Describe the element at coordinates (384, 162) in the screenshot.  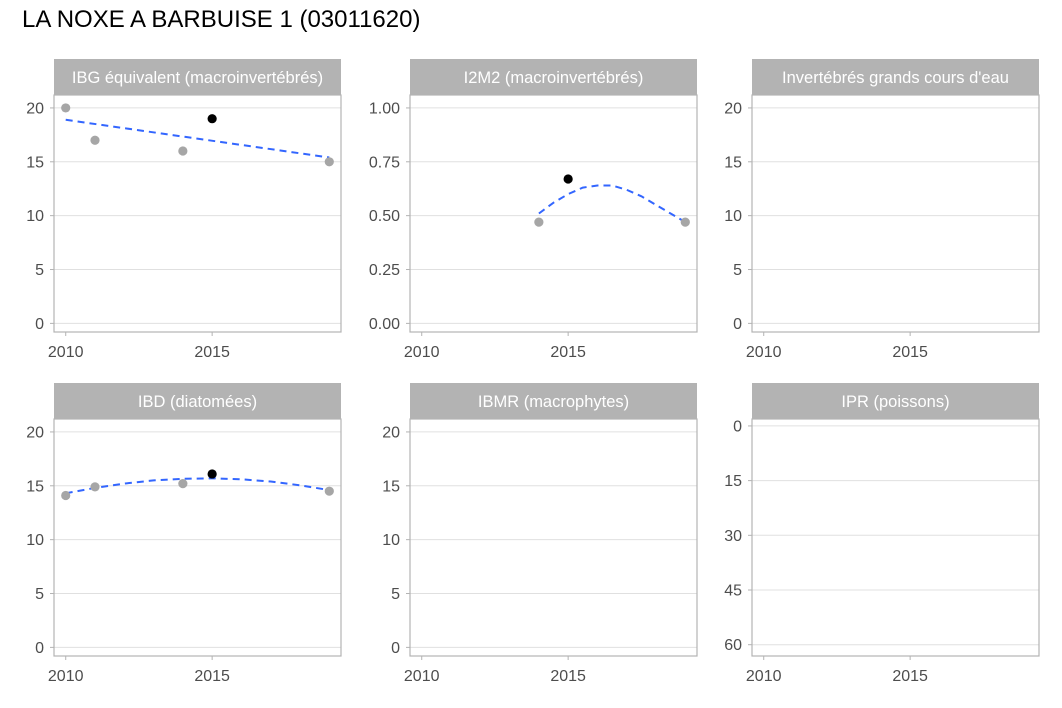
I see `y-tick-label: 0.75` at that location.